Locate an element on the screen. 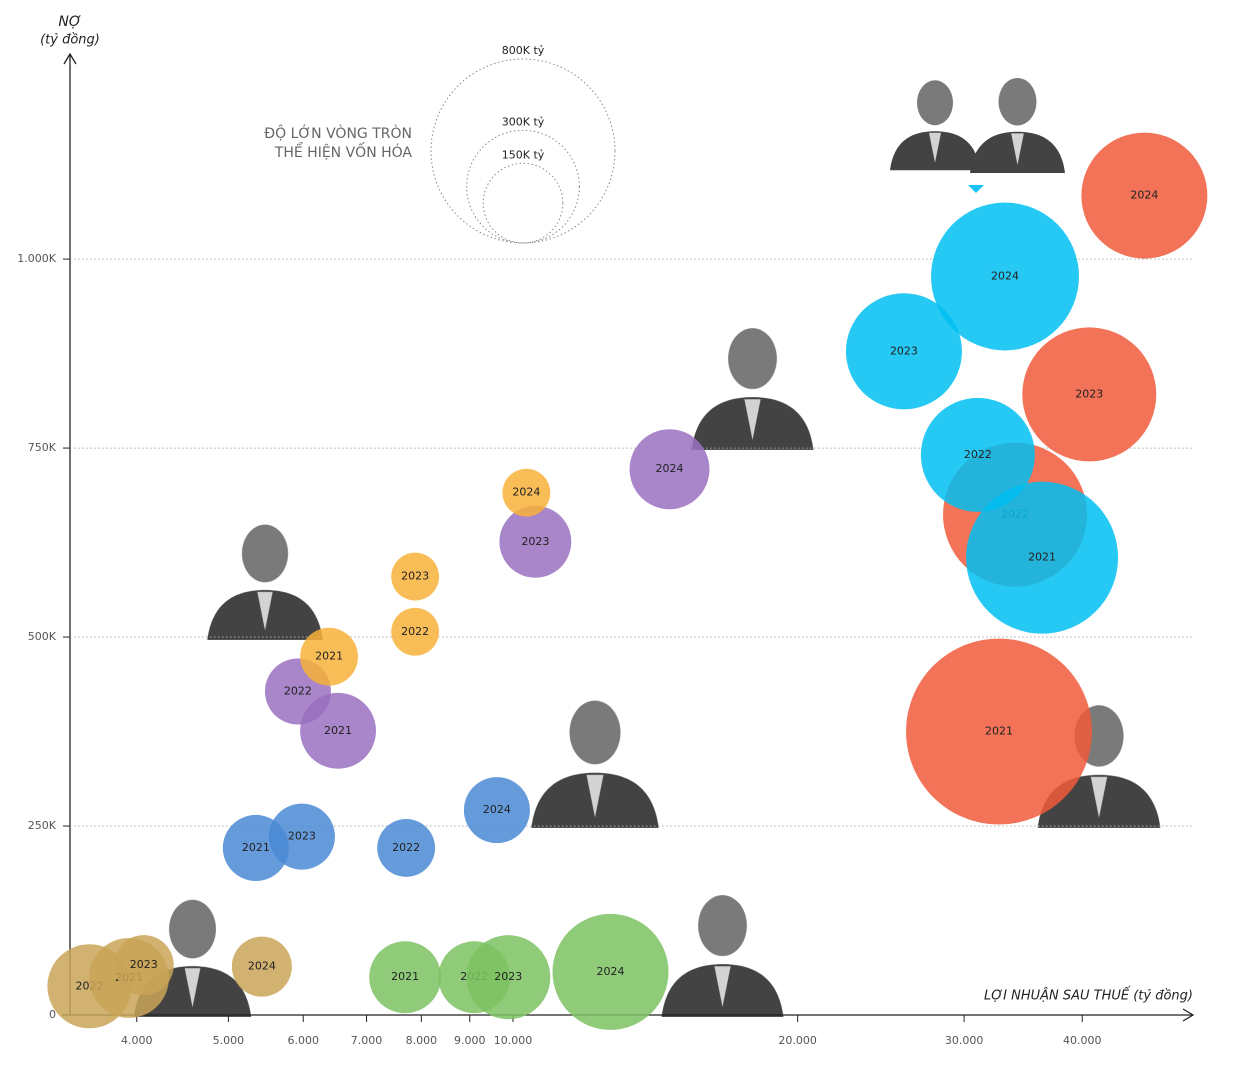 The image size is (1235, 1080). x-tick-label: 20.000 is located at coordinates (797, 1040).